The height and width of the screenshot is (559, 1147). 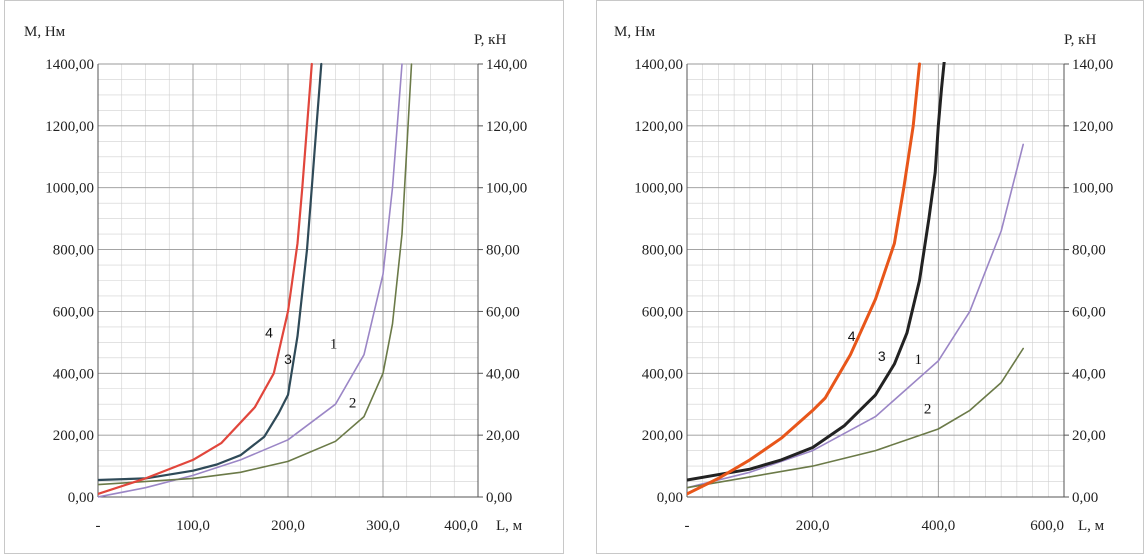 What do you see at coordinates (193, 526) in the screenshot?
I see `x-tick-label: 100,0` at bounding box center [193, 526].